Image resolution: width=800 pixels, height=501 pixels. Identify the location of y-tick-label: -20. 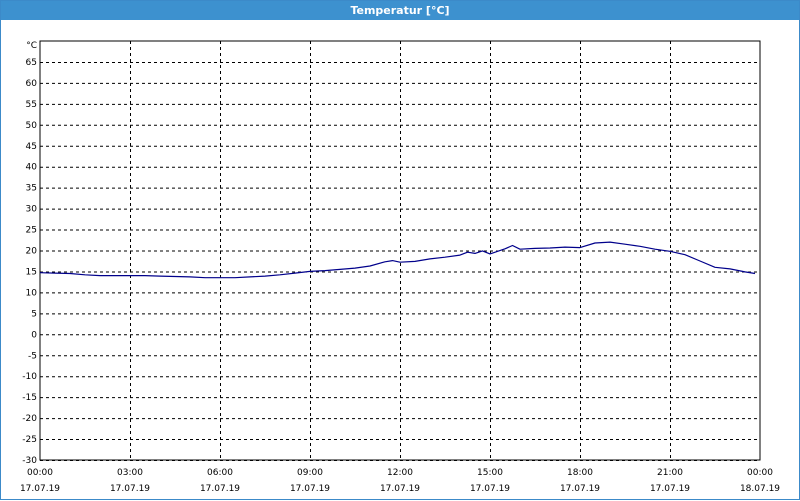
(29, 419).